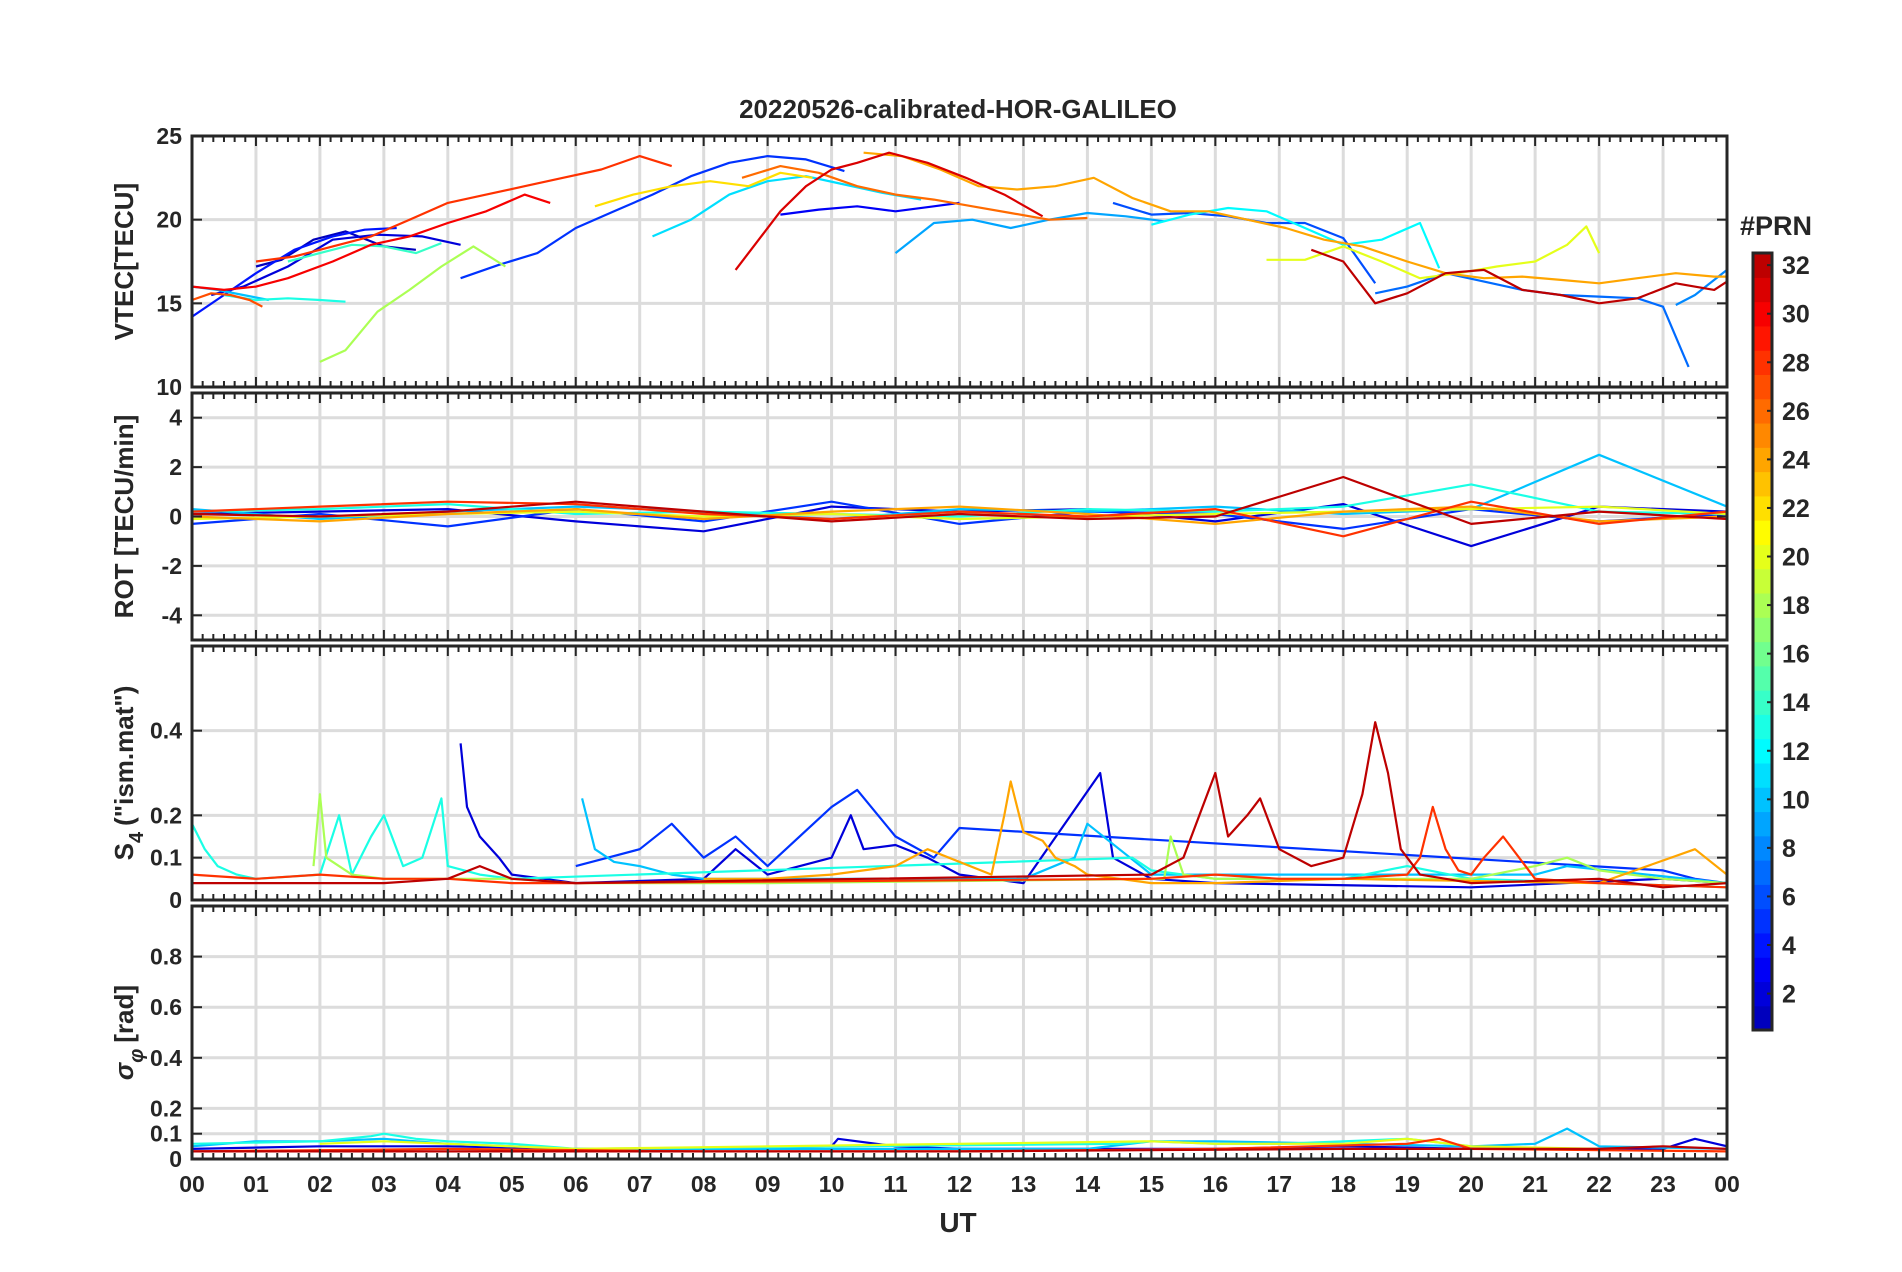  I want to click on x-tick-label: 14, so click(1088, 1184).